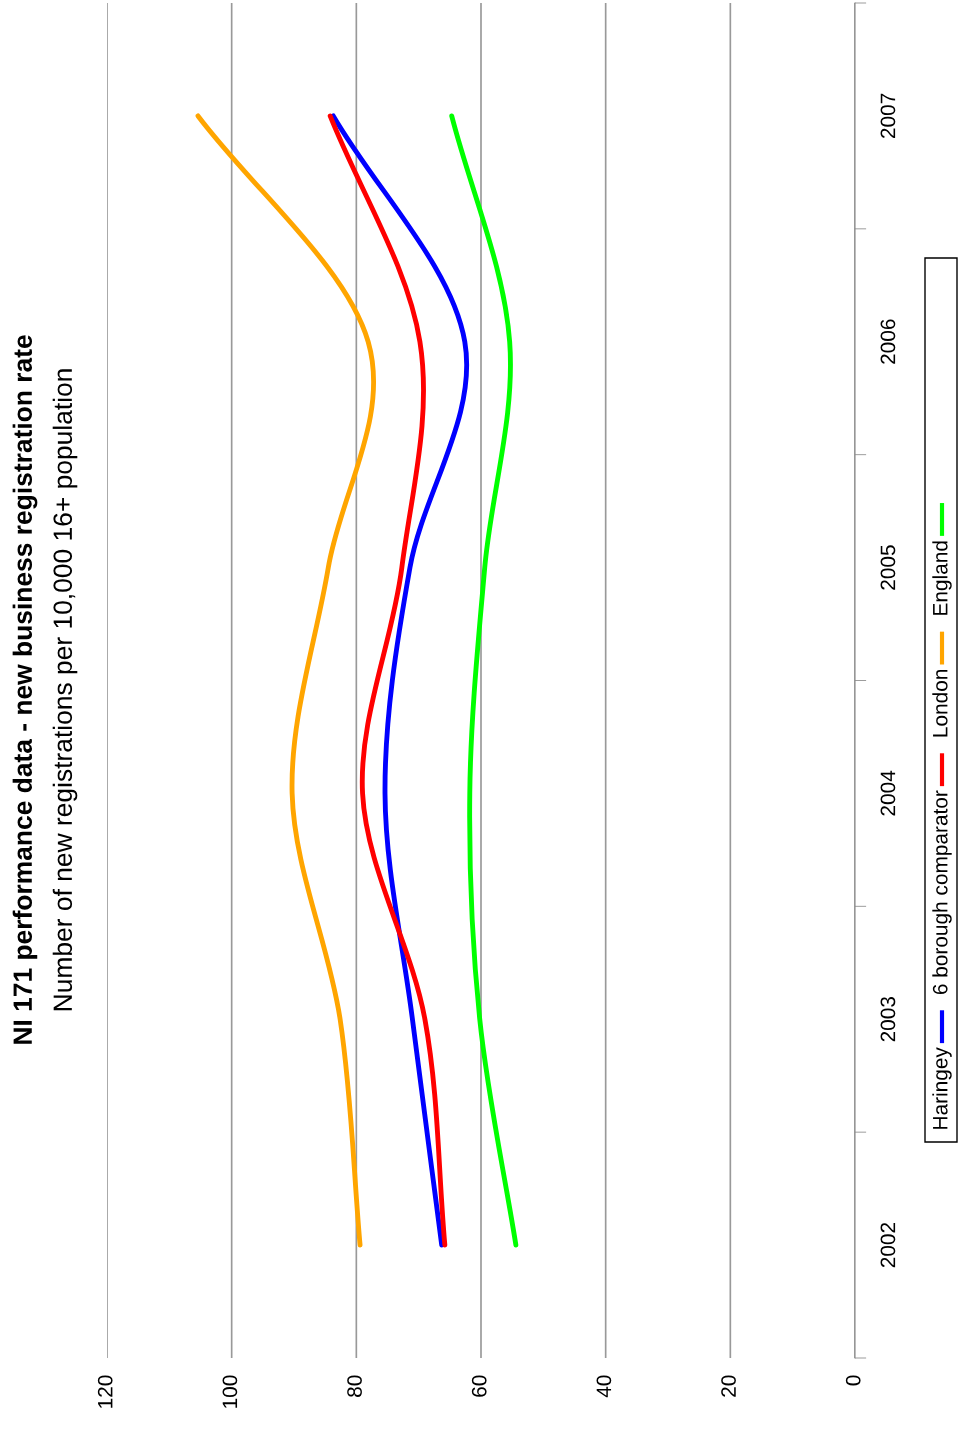 The width and height of the screenshot is (960, 1434). What do you see at coordinates (888, 116) in the screenshot?
I see `y-tick-label: 2007` at bounding box center [888, 116].